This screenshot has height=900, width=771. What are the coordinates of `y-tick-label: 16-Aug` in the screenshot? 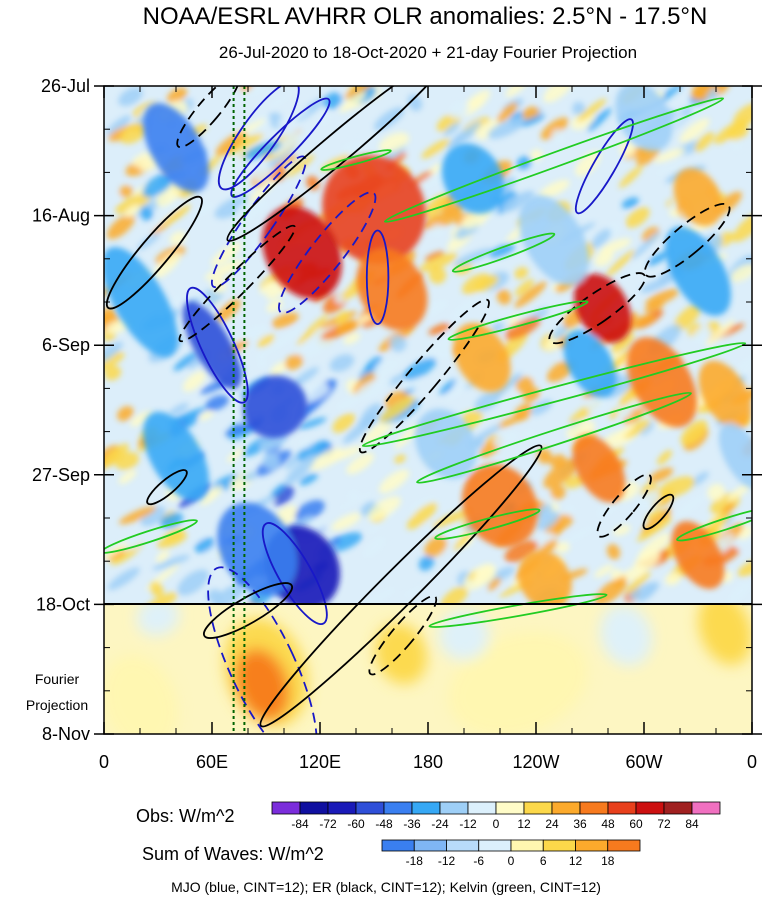 It's located at (61, 216).